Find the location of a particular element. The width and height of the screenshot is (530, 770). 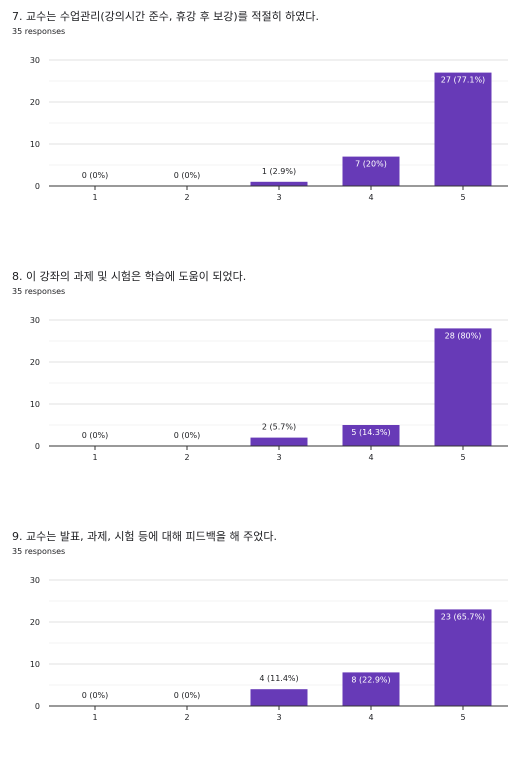

data-label: 1 (2.9%) is located at coordinates (279, 171).